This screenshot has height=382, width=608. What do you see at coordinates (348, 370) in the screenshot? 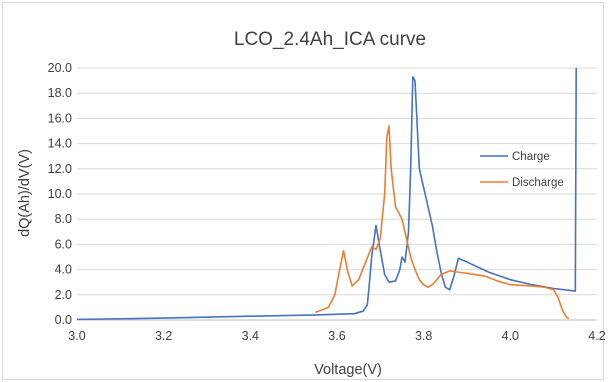
I see `x-axis-label: Voltage(V)` at bounding box center [348, 370].